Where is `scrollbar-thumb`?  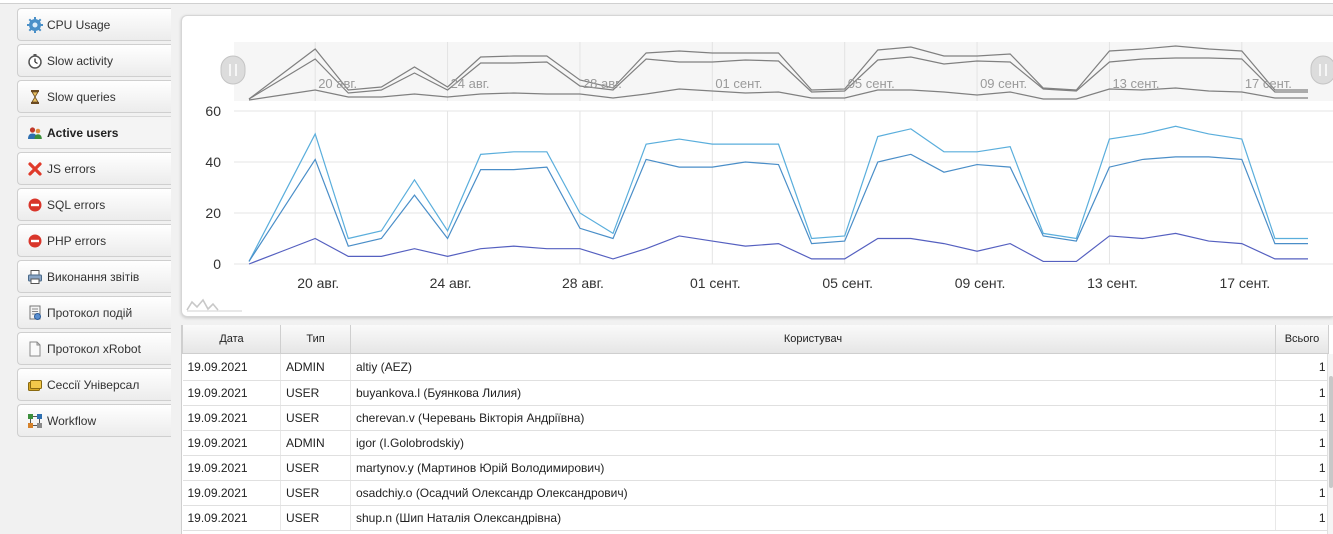
scrollbar-thumb is located at coordinates (1331, 432).